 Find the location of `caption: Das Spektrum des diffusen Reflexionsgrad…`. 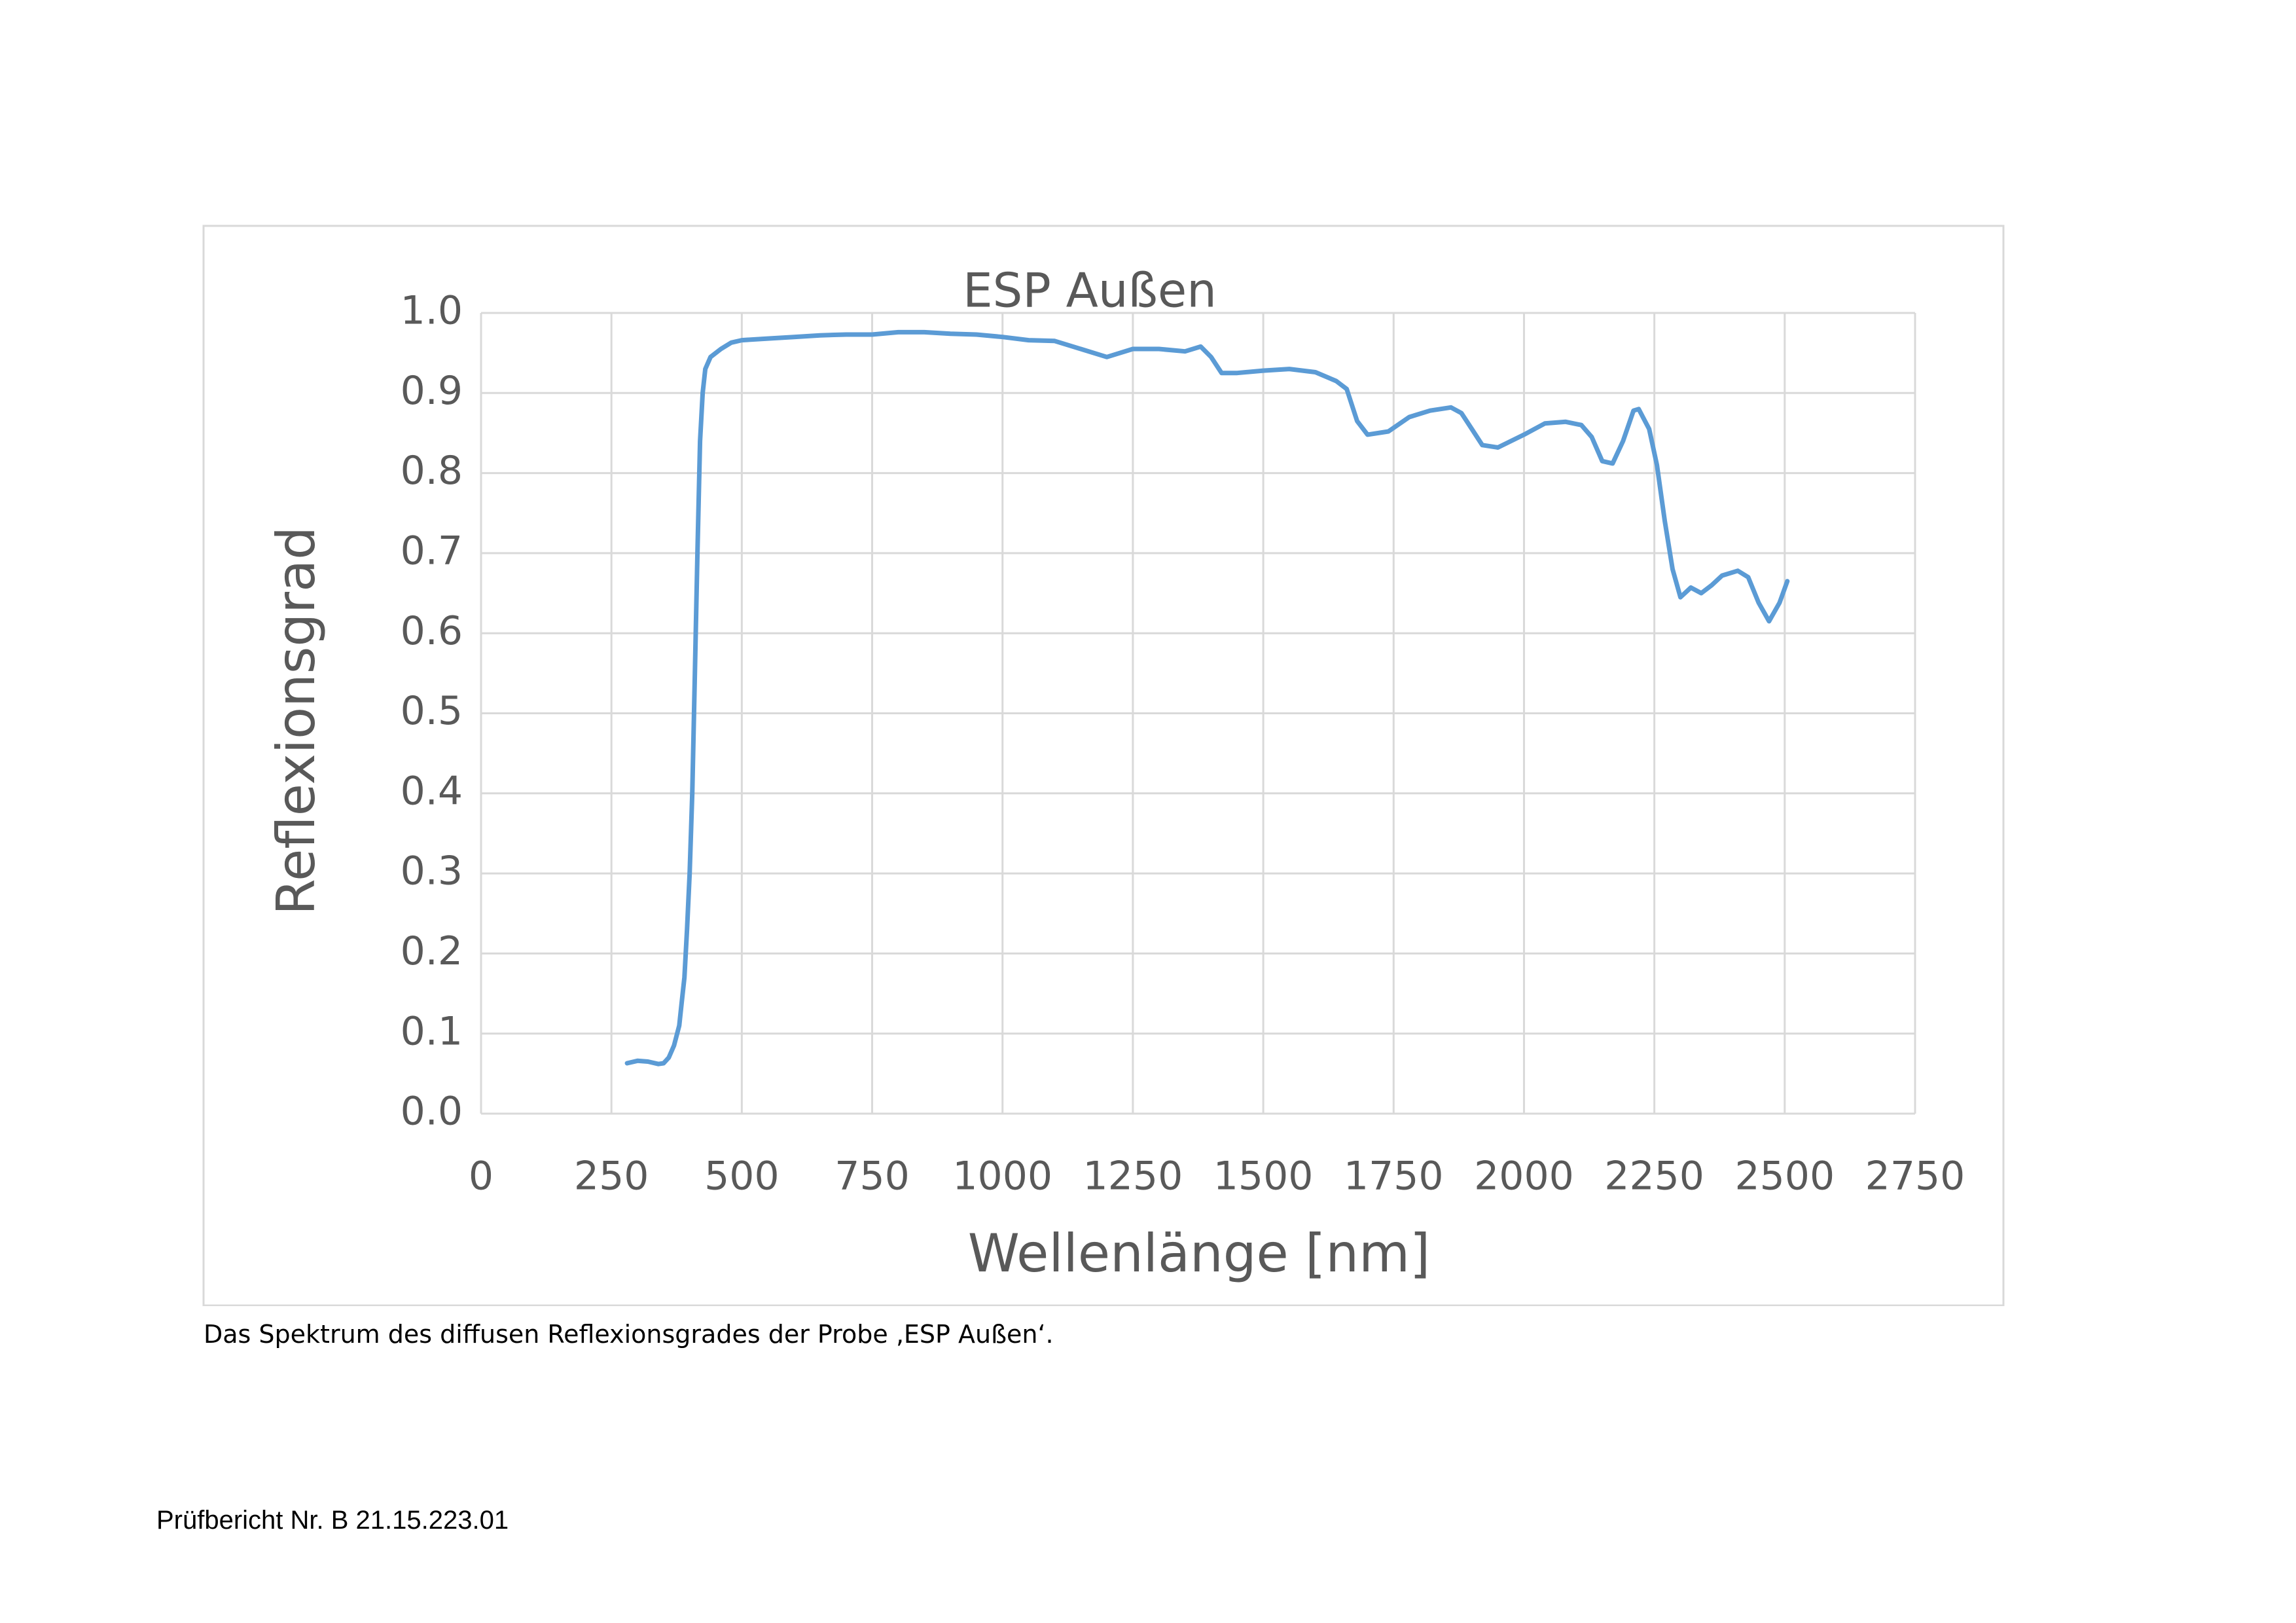

caption: Das Spektrum des diffusen Reflexionsgrad… is located at coordinates (629, 1334).